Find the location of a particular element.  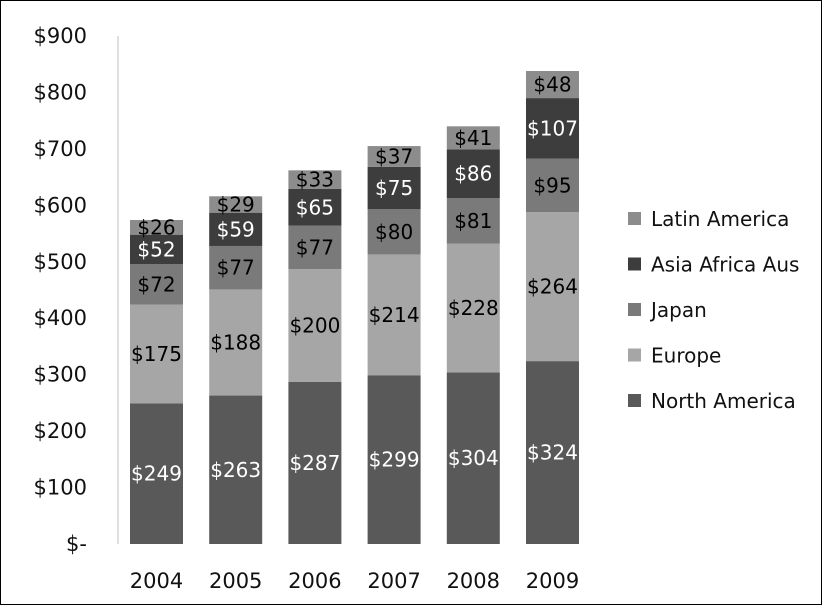

y-tick-label: $700 is located at coordinates (60, 149).